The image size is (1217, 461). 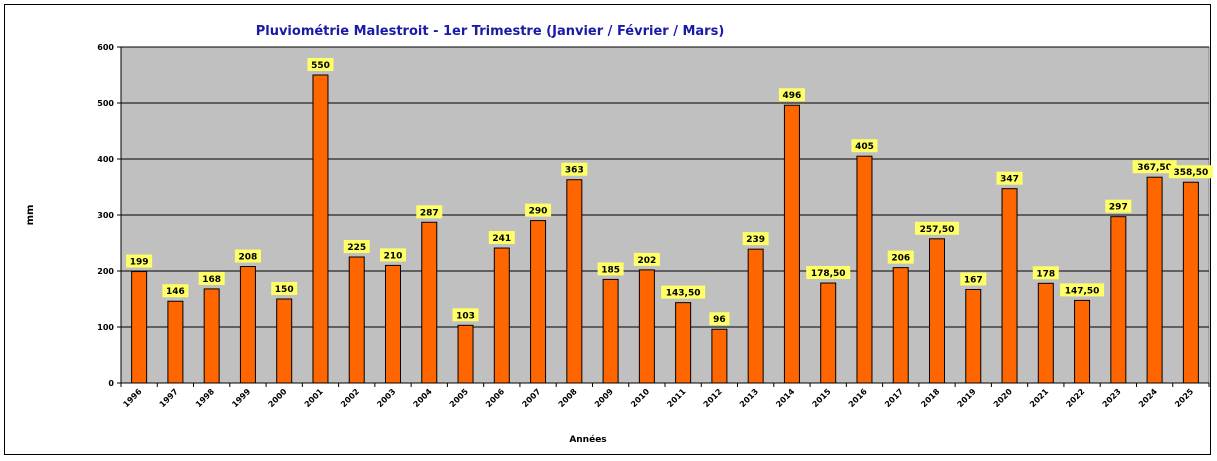 What do you see at coordinates (169, 398) in the screenshot?
I see `x-tick-label-1997: 1997` at bounding box center [169, 398].